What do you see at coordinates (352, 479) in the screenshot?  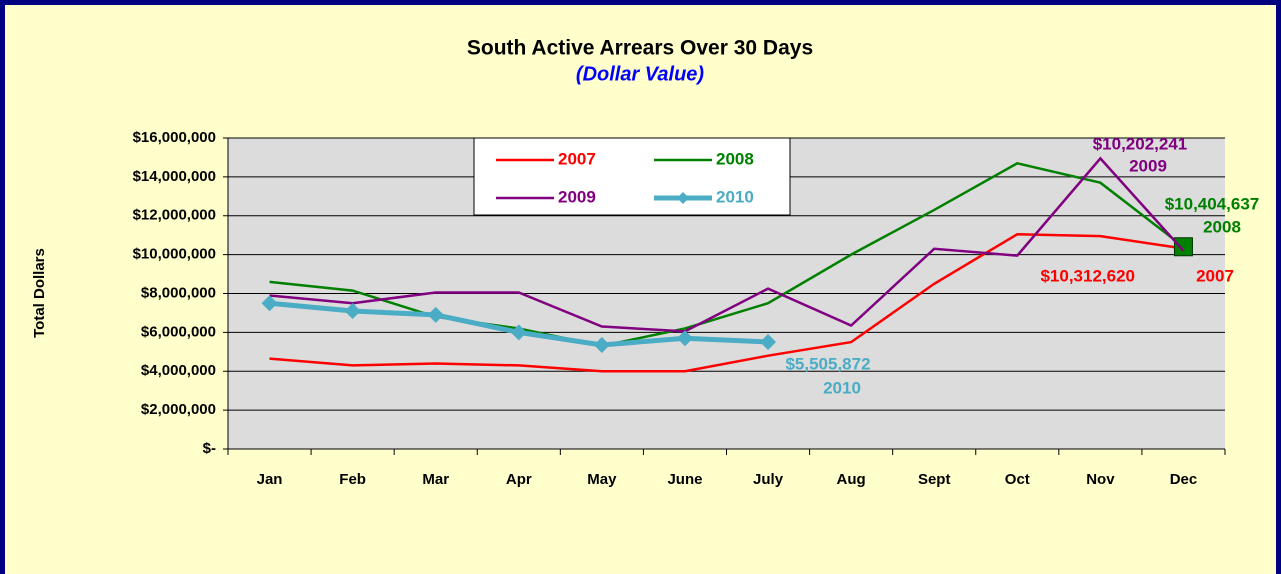 I see `x-tick-label: Feb` at bounding box center [352, 479].